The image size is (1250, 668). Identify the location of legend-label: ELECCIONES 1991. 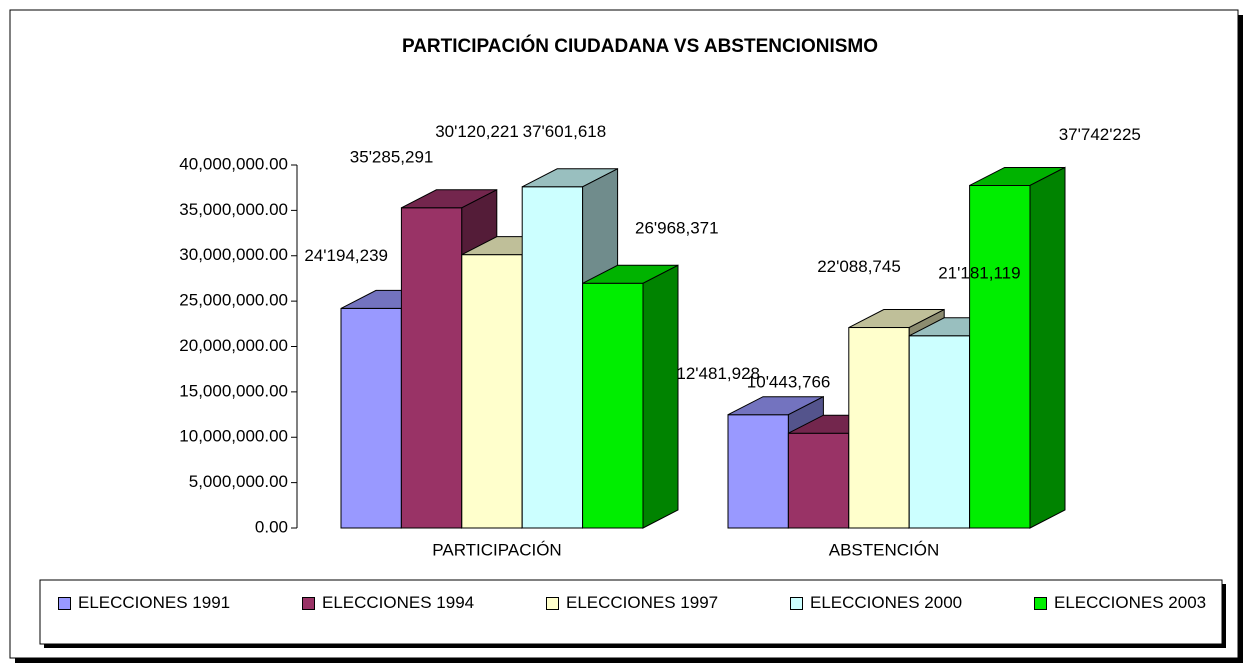
(154, 602).